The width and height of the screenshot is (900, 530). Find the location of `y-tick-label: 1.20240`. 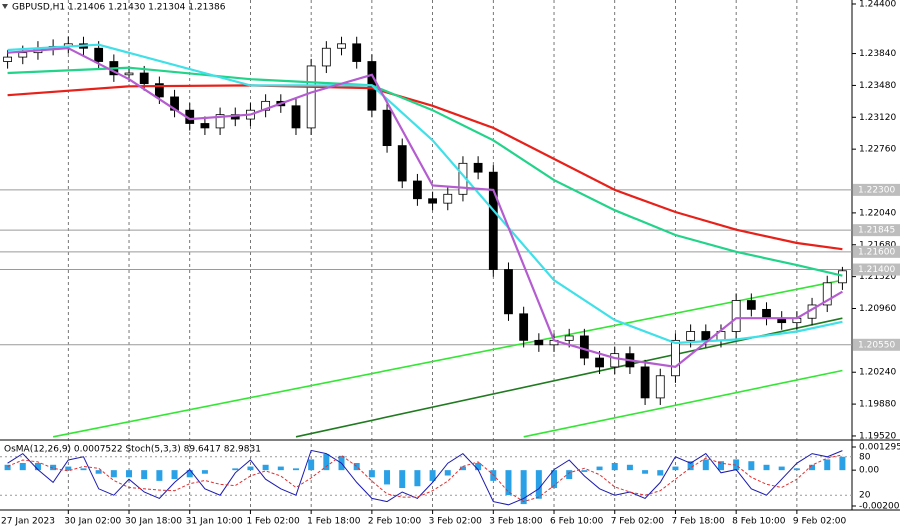

y-tick-label: 1.20240 is located at coordinates (877, 373).